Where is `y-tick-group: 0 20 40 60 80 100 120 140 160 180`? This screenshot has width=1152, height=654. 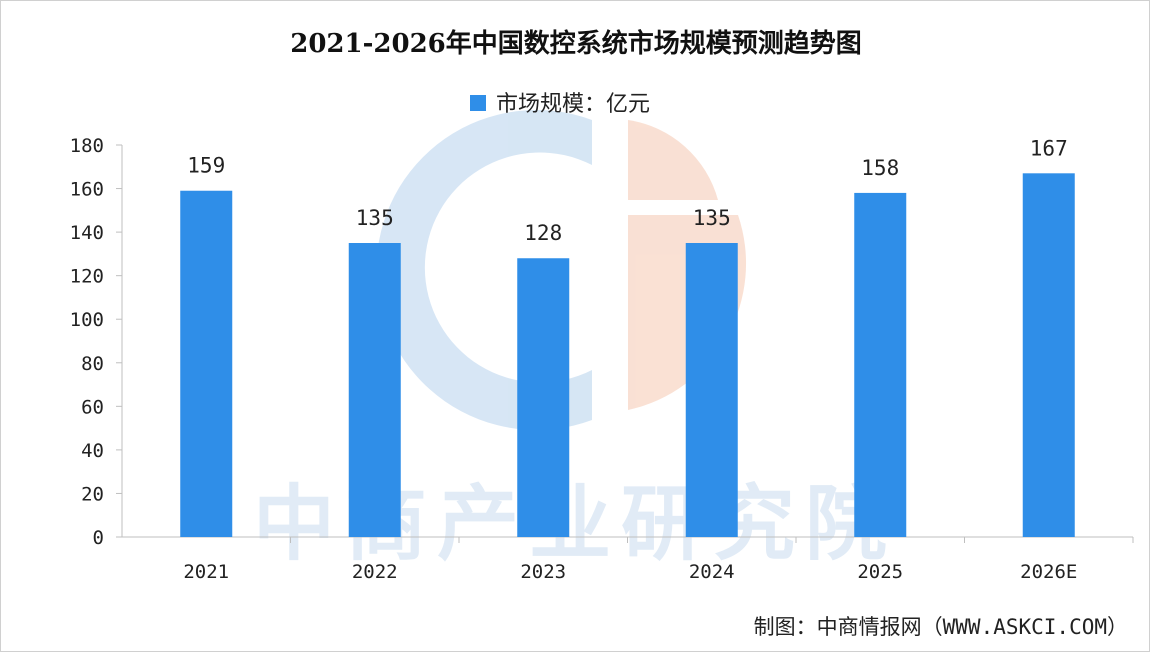
y-tick-group: 0 20 40 60 80 100 120 140 160 180 is located at coordinates (96, 342).